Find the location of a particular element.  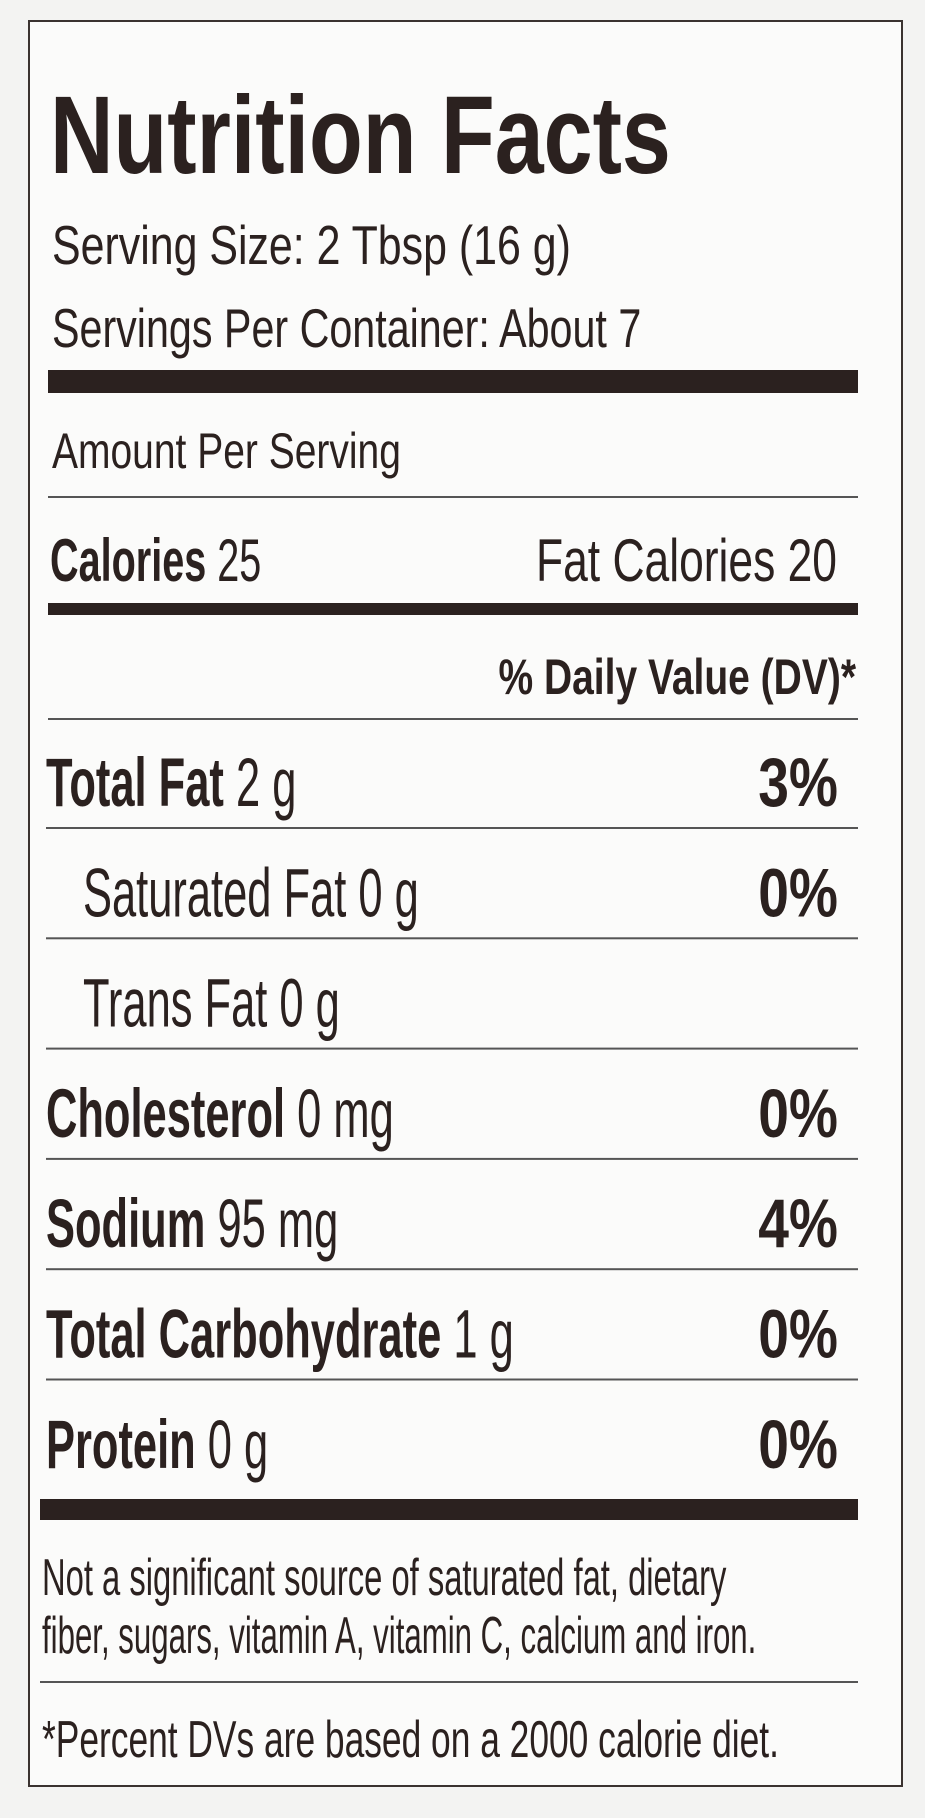

fat-calories-text: Fat Calories 20 is located at coordinates (686, 561).